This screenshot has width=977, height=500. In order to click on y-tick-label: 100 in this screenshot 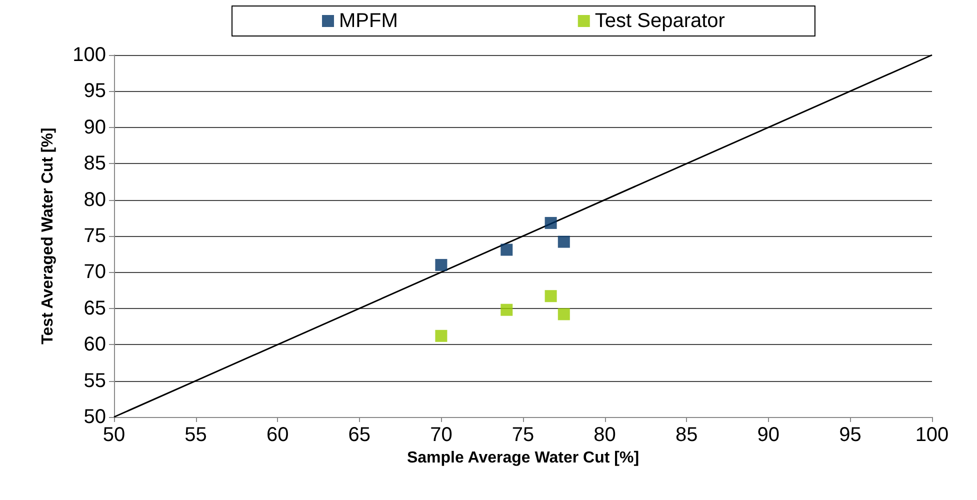, I will do `click(89, 55)`.